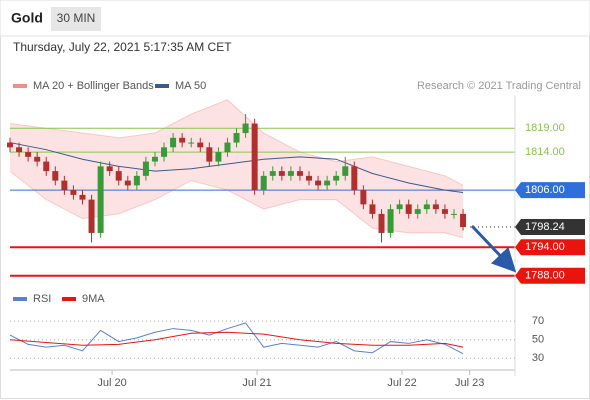 The width and height of the screenshot is (590, 400). What do you see at coordinates (499, 86) in the screenshot?
I see `attribution: Research © 2021 Trading Central` at bounding box center [499, 86].